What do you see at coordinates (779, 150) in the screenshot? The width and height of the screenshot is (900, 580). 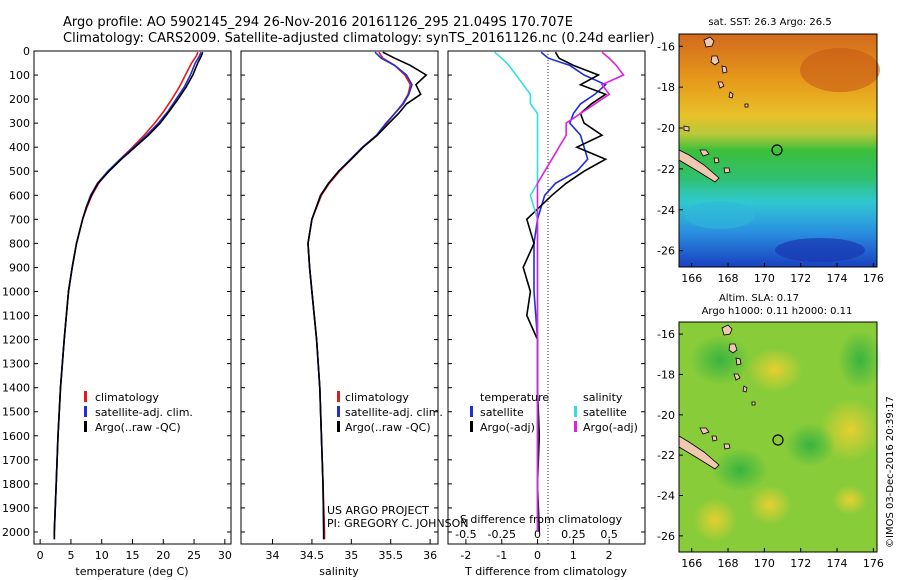 I see `sst-map` at bounding box center [779, 150].